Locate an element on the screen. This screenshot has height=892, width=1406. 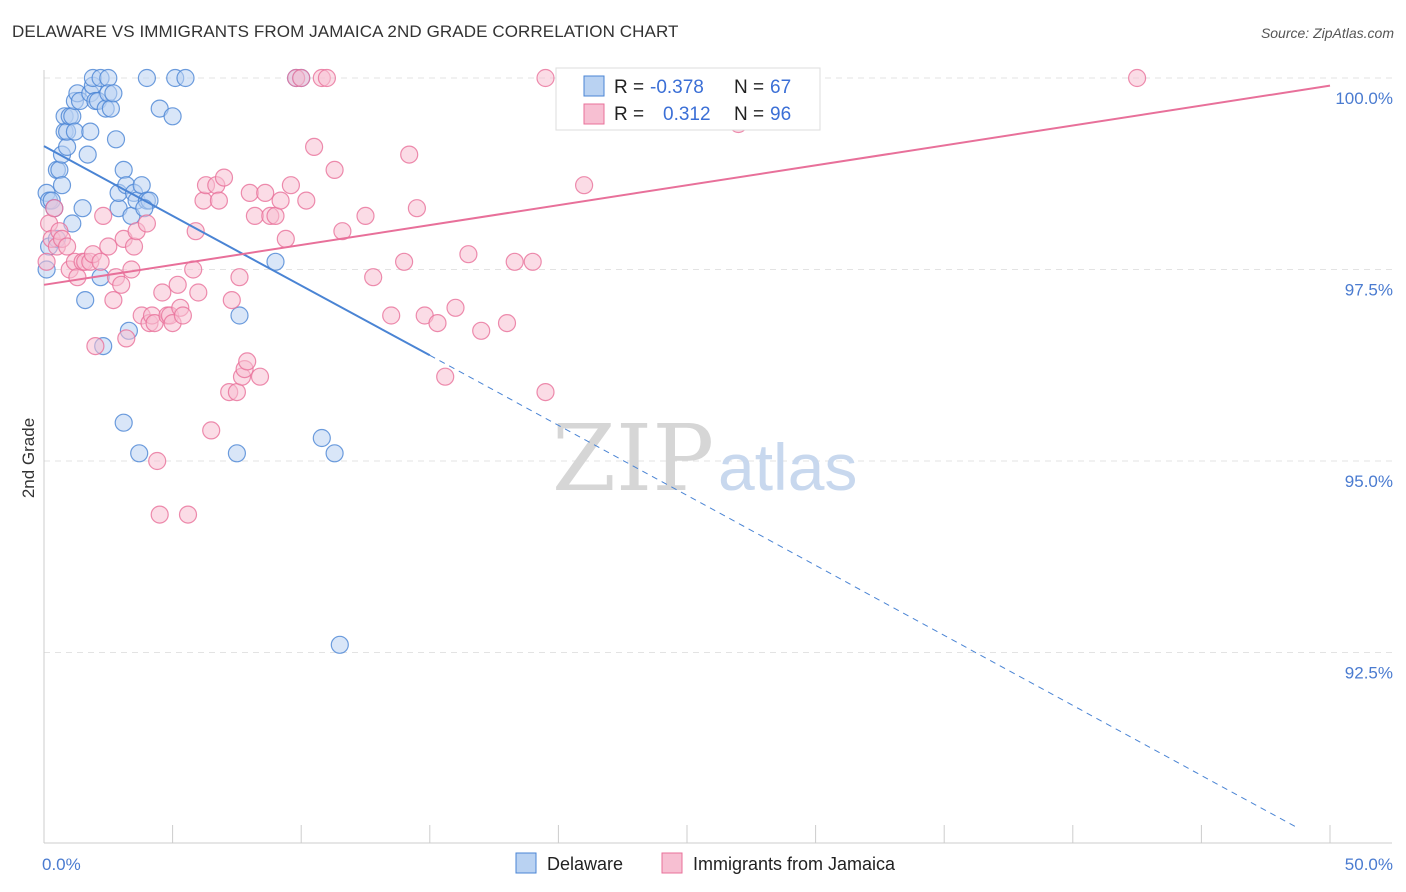
stats-r-value: 0.312 is located at coordinates (687, 114).